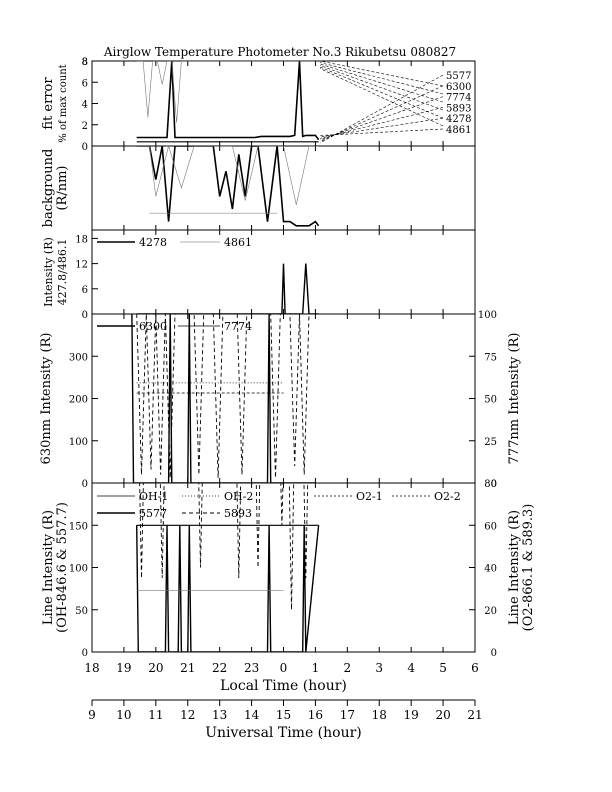  I want to click on y-tick-label: 8, so click(85, 62).